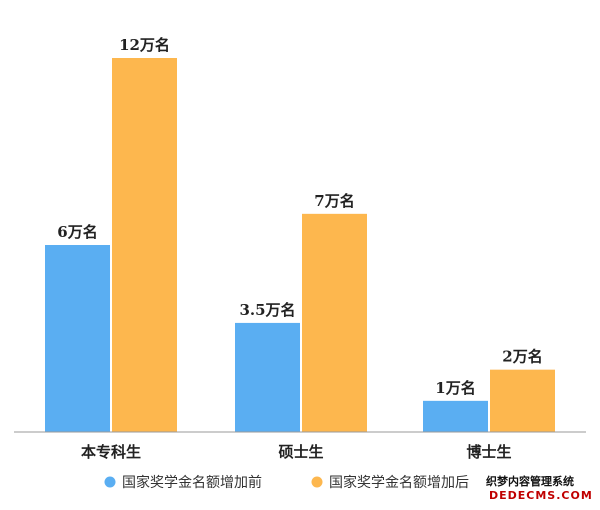 Image resolution: width=600 pixels, height=510 pixels. Describe the element at coordinates (541, 495) in the screenshot. I see `watermark-line2: DEDECMS.COM` at that location.